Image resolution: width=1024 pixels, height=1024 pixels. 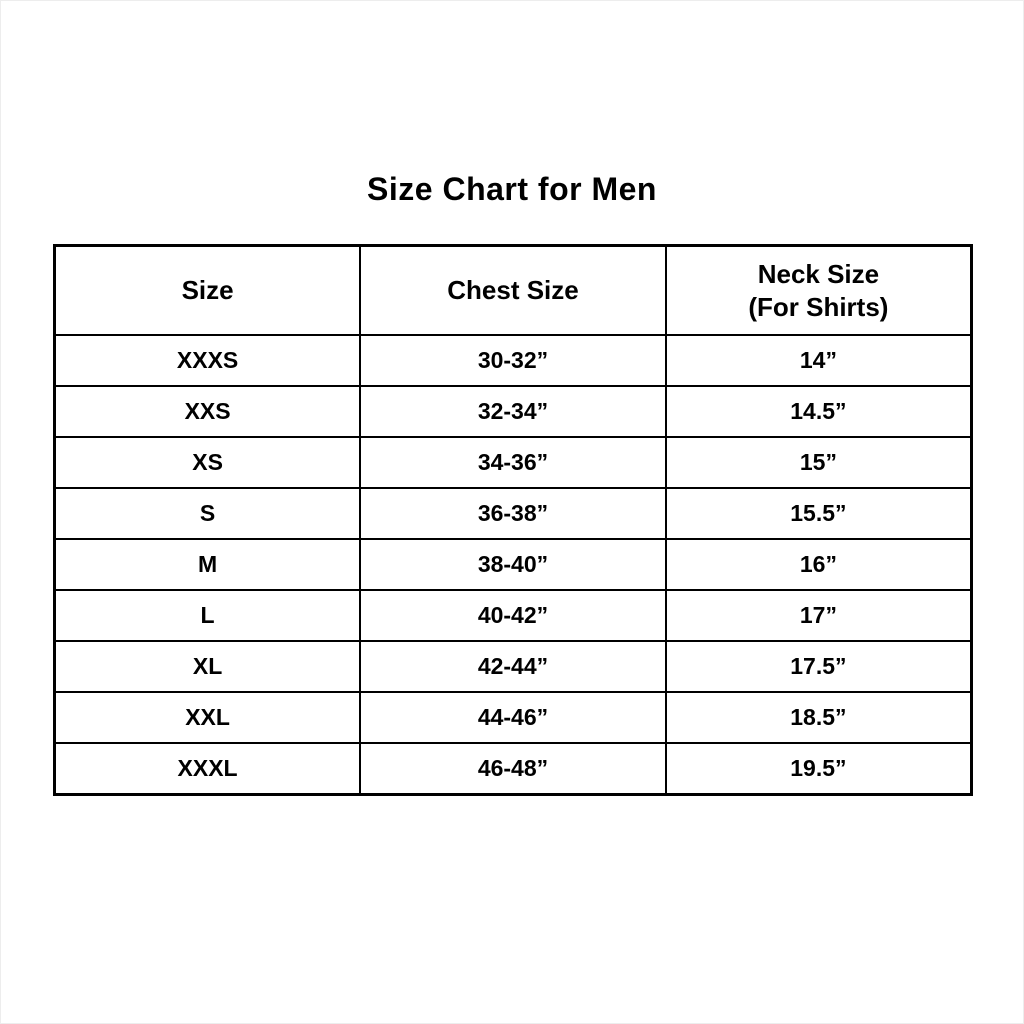 I want to click on cell-chest-size: 46-48”, so click(x=513, y=769).